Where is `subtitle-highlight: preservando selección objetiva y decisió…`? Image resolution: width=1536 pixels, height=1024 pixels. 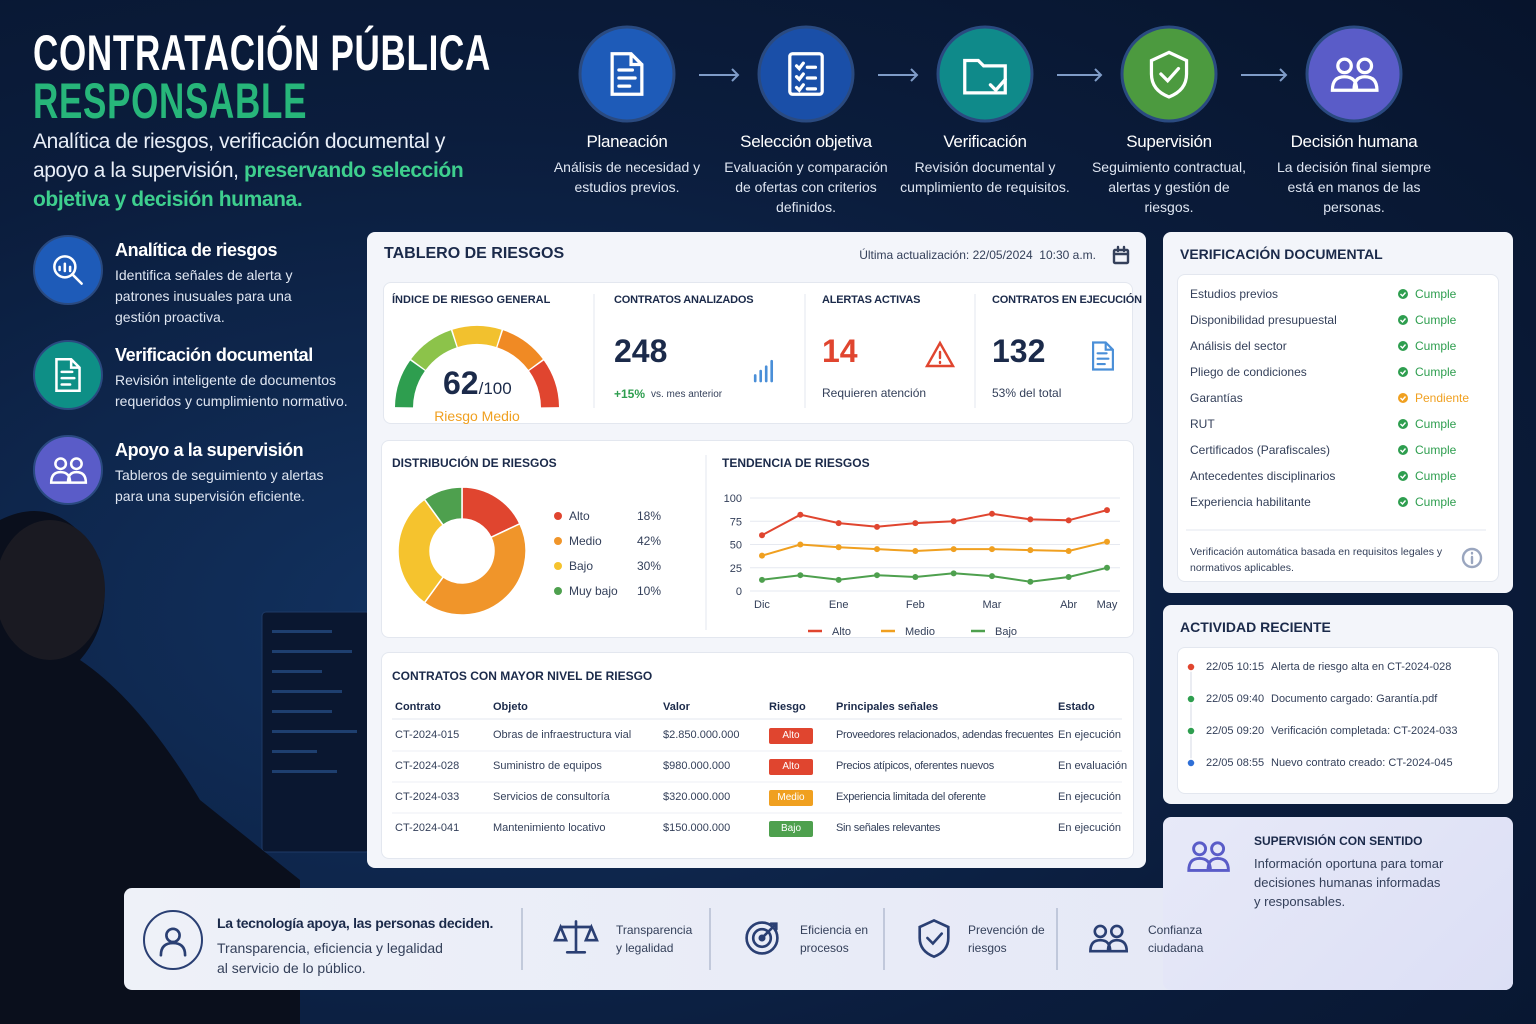 subtitle-highlight: preservando selección objetiva y decisió… is located at coordinates (248, 185).